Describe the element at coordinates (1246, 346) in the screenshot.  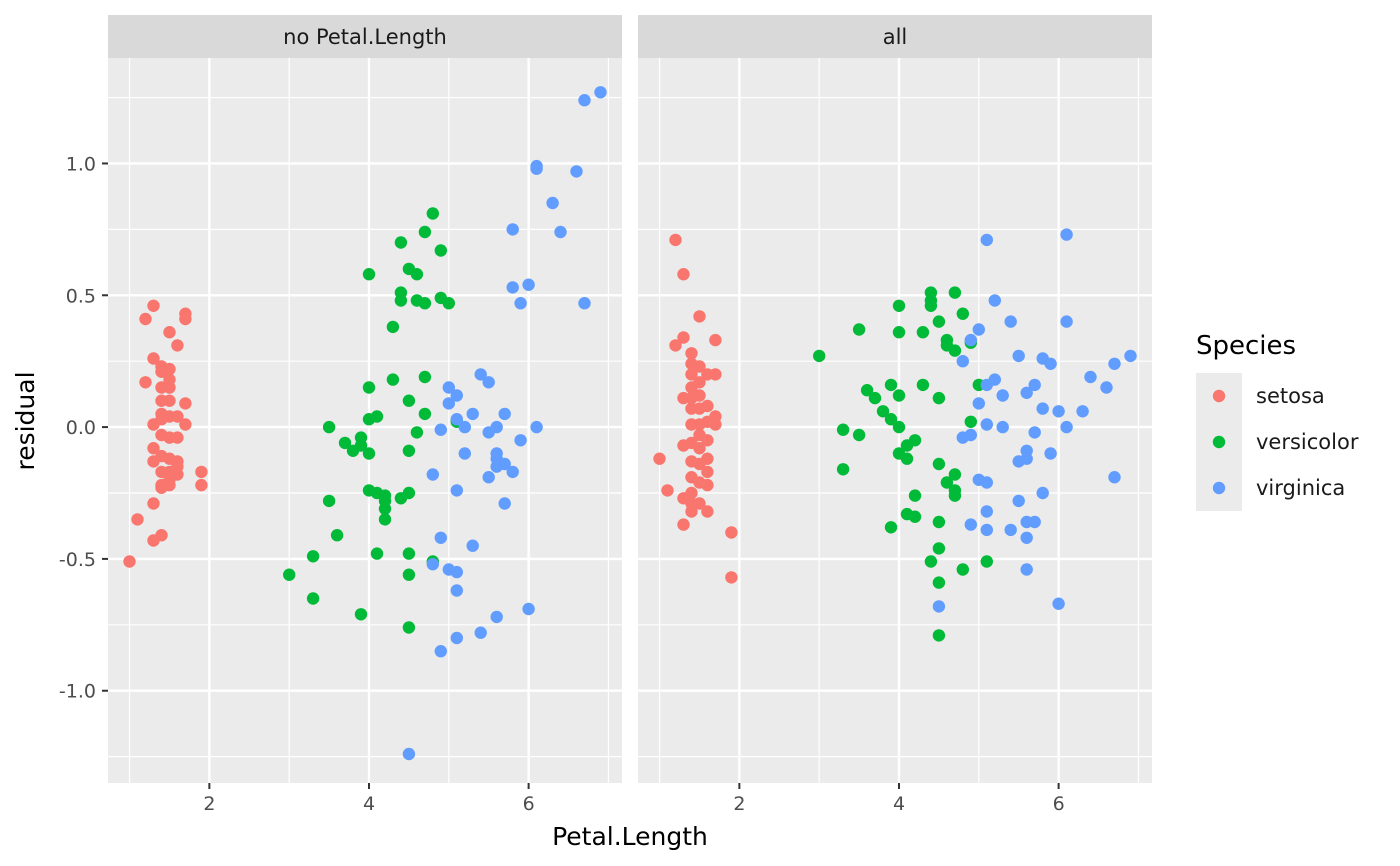
I see `legend-title: Species` at that location.